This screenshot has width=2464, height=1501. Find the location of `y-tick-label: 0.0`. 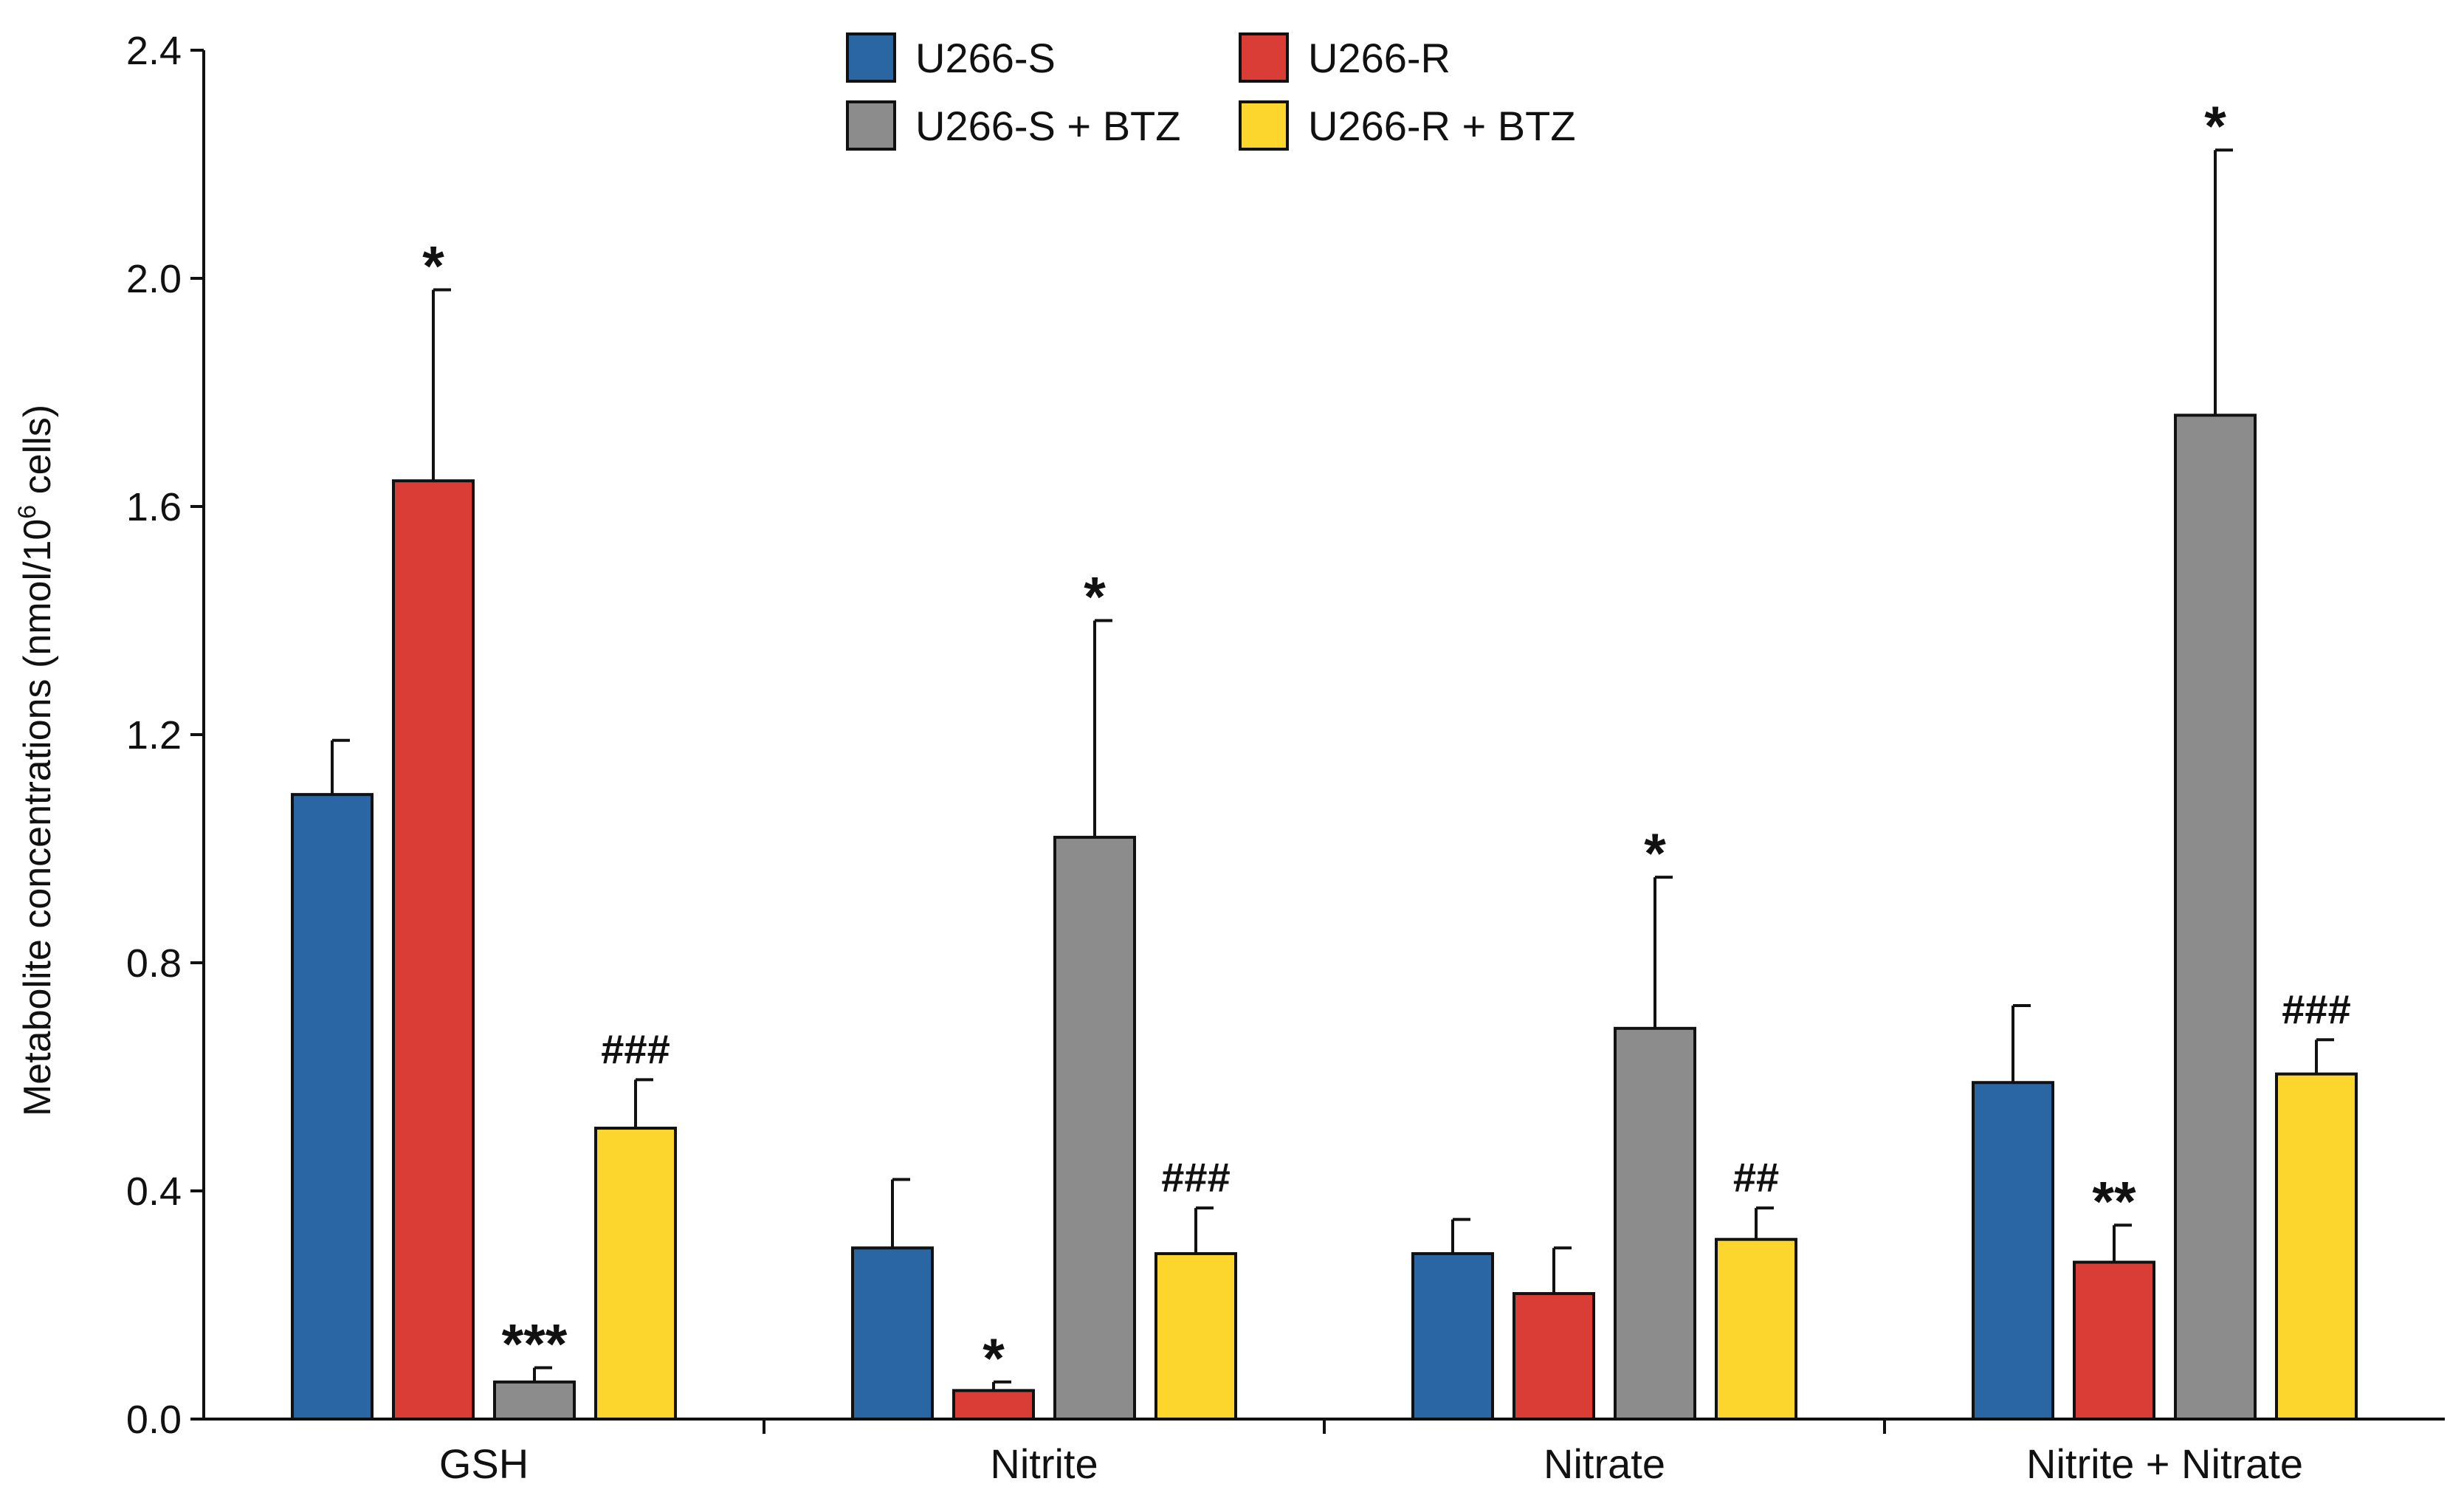

y-tick-label: 0.0 is located at coordinates (154, 1420).